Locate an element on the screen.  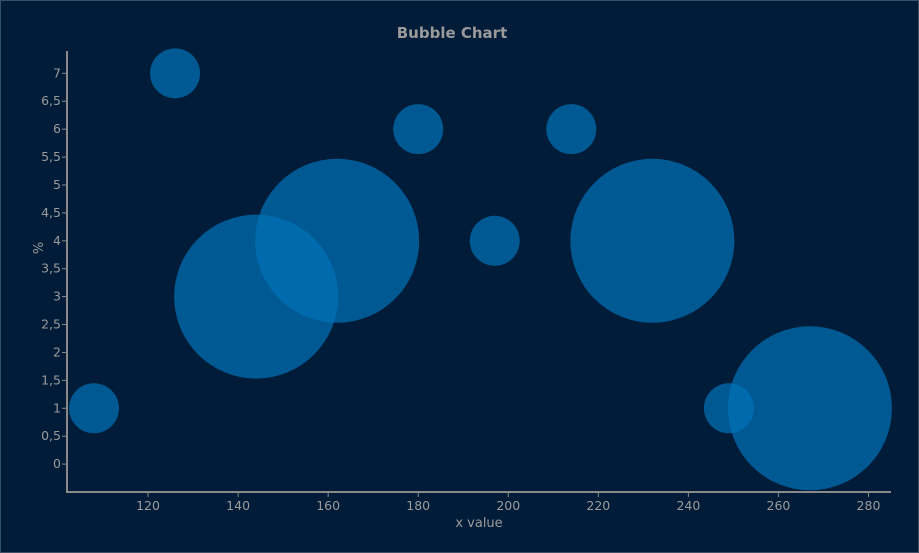
x-axis-title: x value is located at coordinates (478, 523).